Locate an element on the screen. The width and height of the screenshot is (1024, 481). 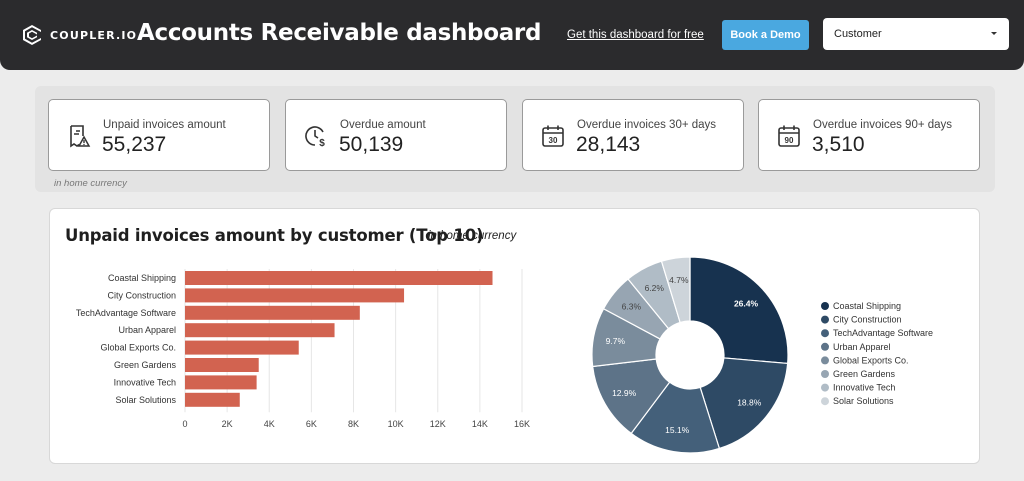
page-title: Accounts Receivable dashboard is located at coordinates (339, 33).